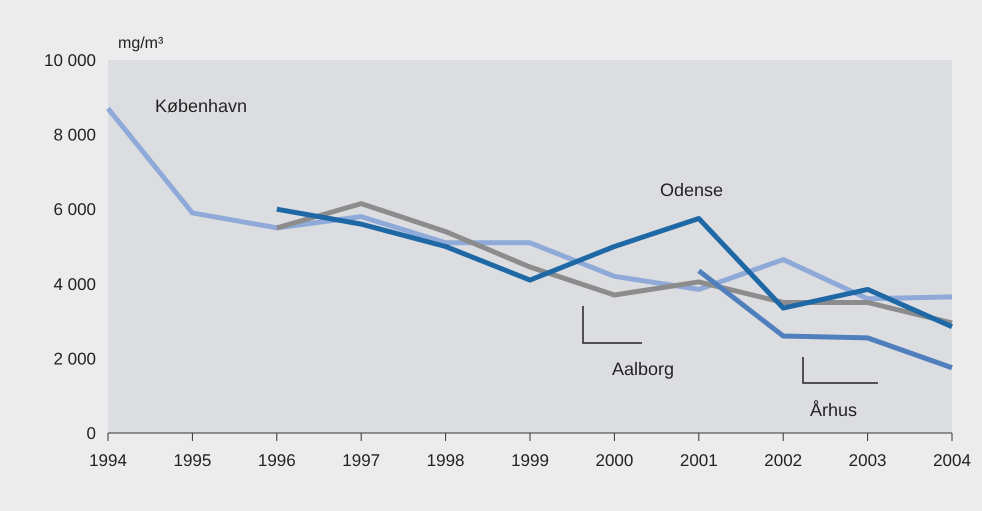  What do you see at coordinates (277, 460) in the screenshot?
I see `x-tick-label: 1996` at bounding box center [277, 460].